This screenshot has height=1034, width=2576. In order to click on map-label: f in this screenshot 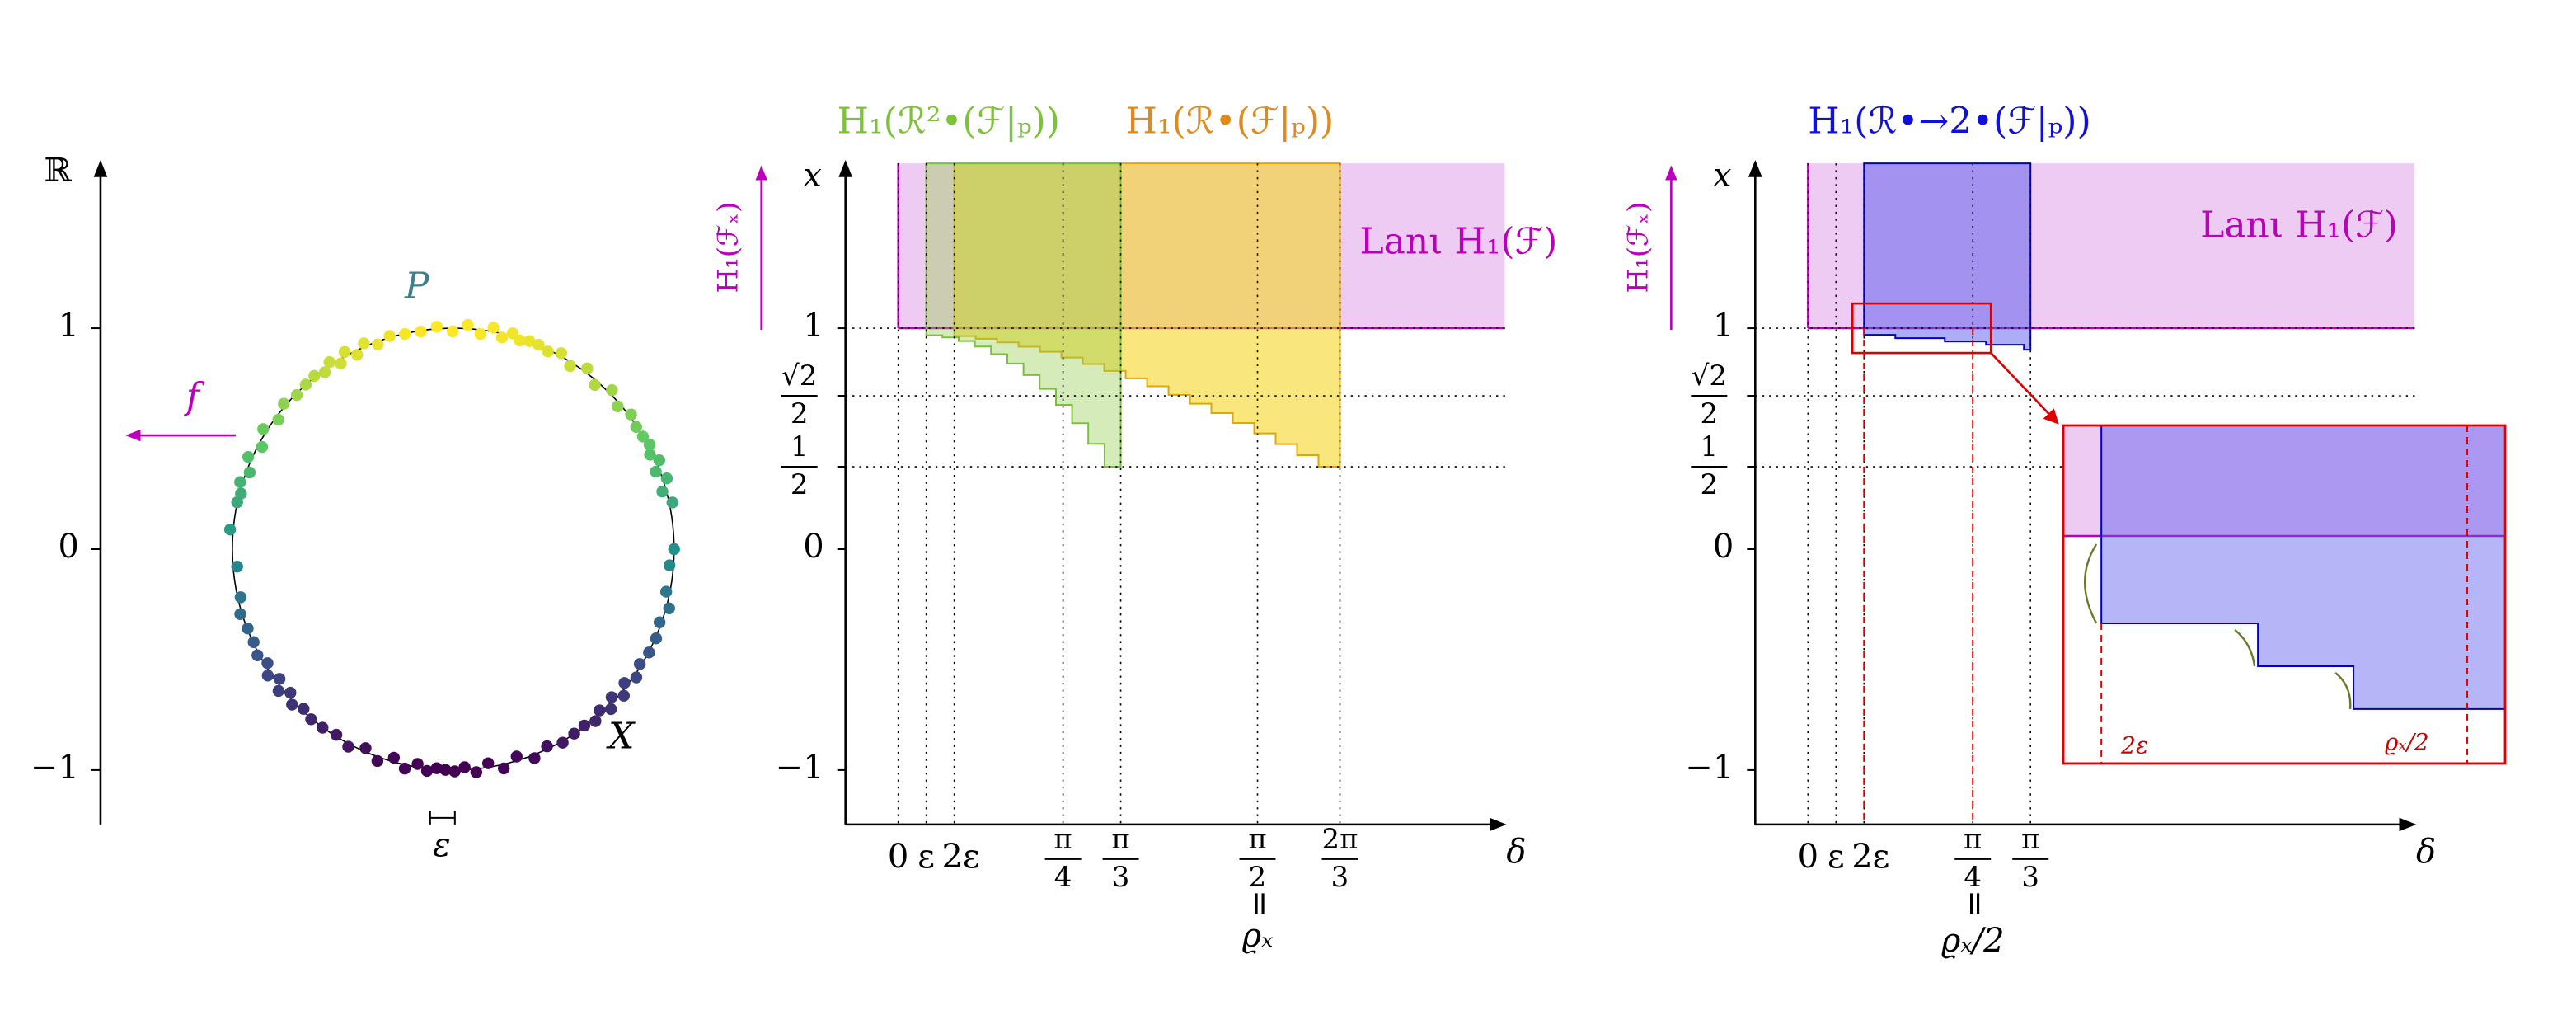, I will do `click(195, 397)`.